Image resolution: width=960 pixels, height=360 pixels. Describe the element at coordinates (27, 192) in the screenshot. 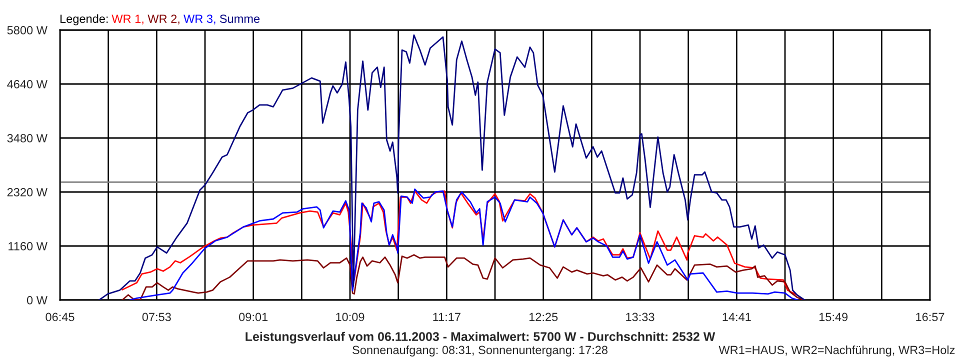

I see `y-tick-label: 2320 W` at that location.